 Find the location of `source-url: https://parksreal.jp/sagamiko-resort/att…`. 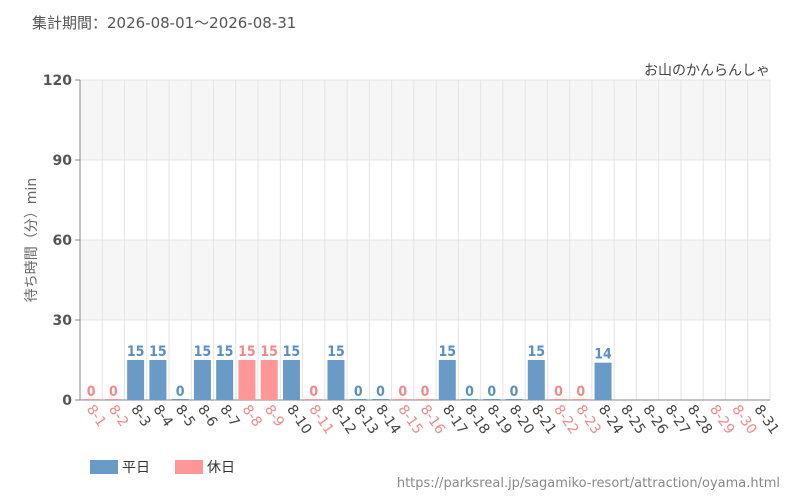

source-url: https://parksreal.jp/sagamiko-resort/att… is located at coordinates (588, 483).